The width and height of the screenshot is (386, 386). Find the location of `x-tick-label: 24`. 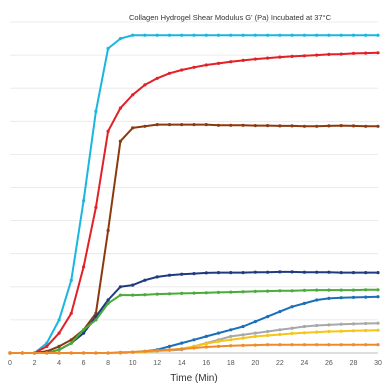

x-tick-label: 24 is located at coordinates (305, 363).